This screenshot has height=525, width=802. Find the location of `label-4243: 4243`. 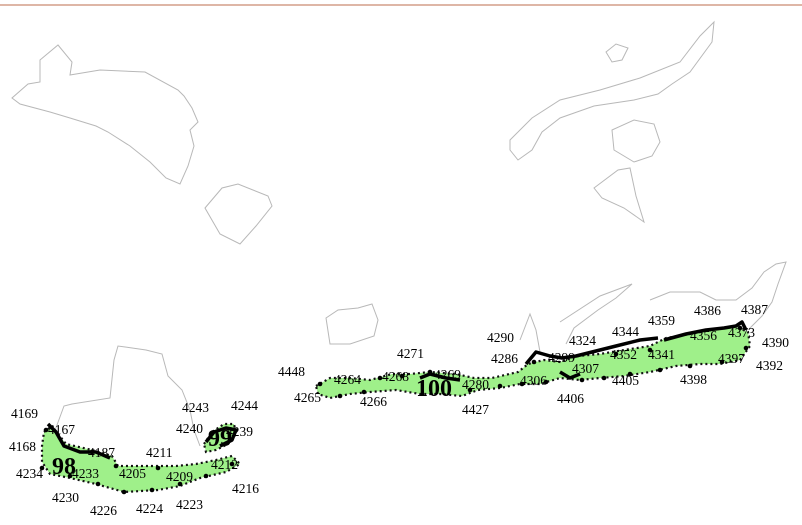

label-4243: 4243 is located at coordinates (195, 407).